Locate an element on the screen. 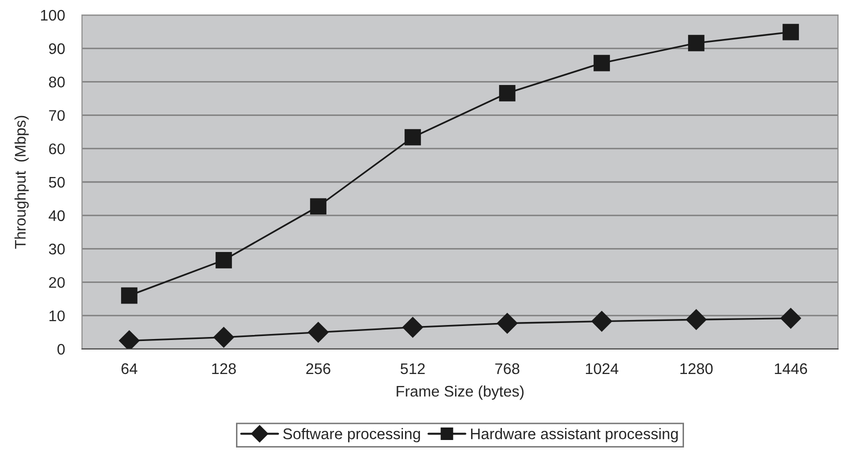 This screenshot has height=452, width=841. y-tick-label: 100 is located at coordinates (53, 15).